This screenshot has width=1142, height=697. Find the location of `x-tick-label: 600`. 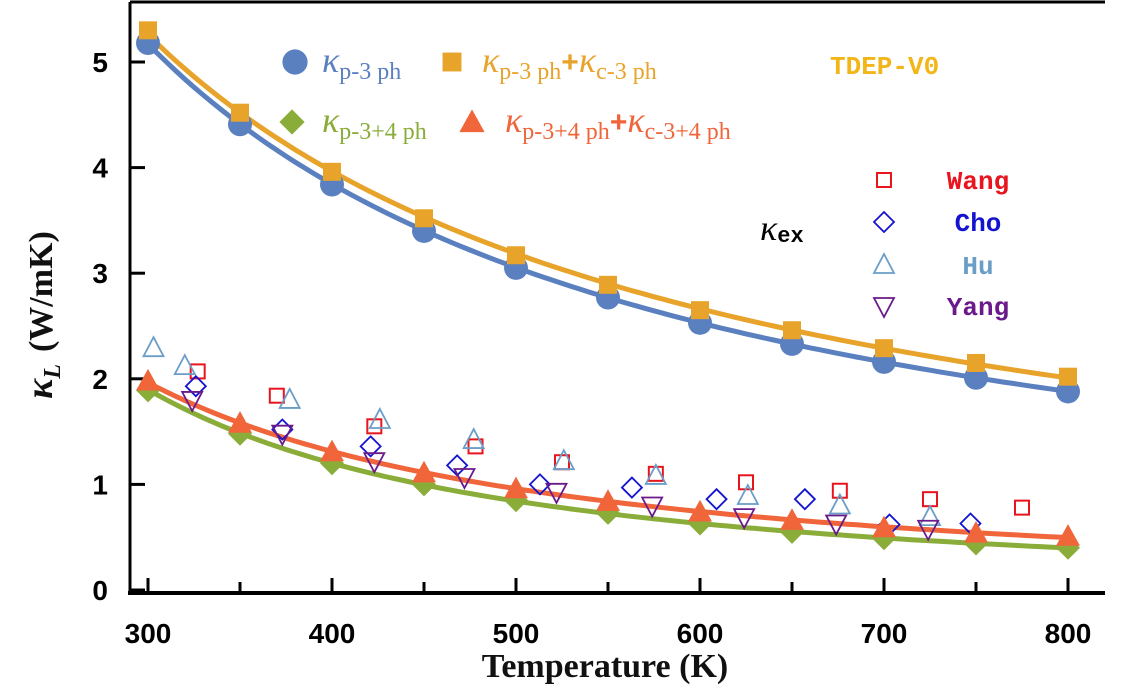

x-tick-label: 600 is located at coordinates (700, 633).